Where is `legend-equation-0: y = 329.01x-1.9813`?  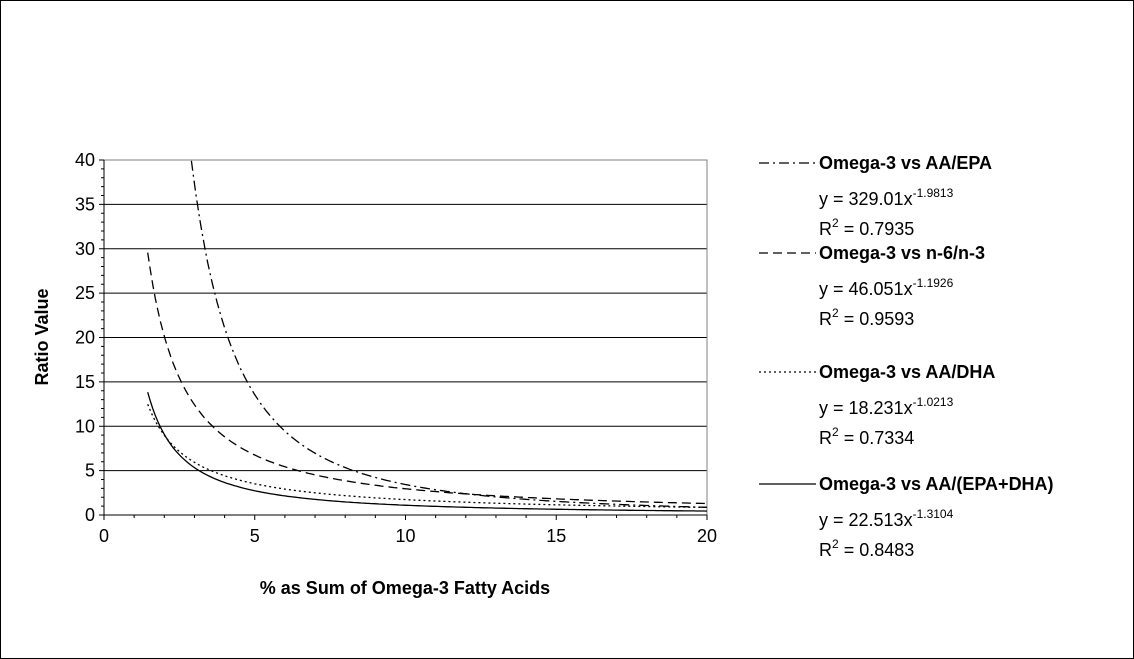 legend-equation-0: y = 329.01x-1.9813 is located at coordinates (886, 197).